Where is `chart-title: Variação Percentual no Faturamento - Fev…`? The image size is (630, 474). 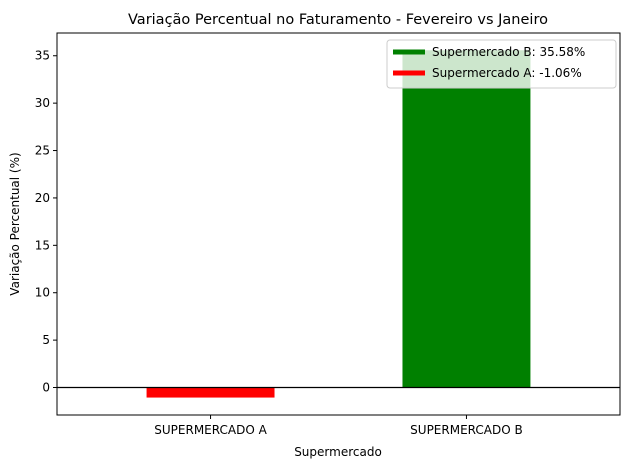
chart-title: Variação Percentual no Faturamento - Fev… is located at coordinates (338, 20).